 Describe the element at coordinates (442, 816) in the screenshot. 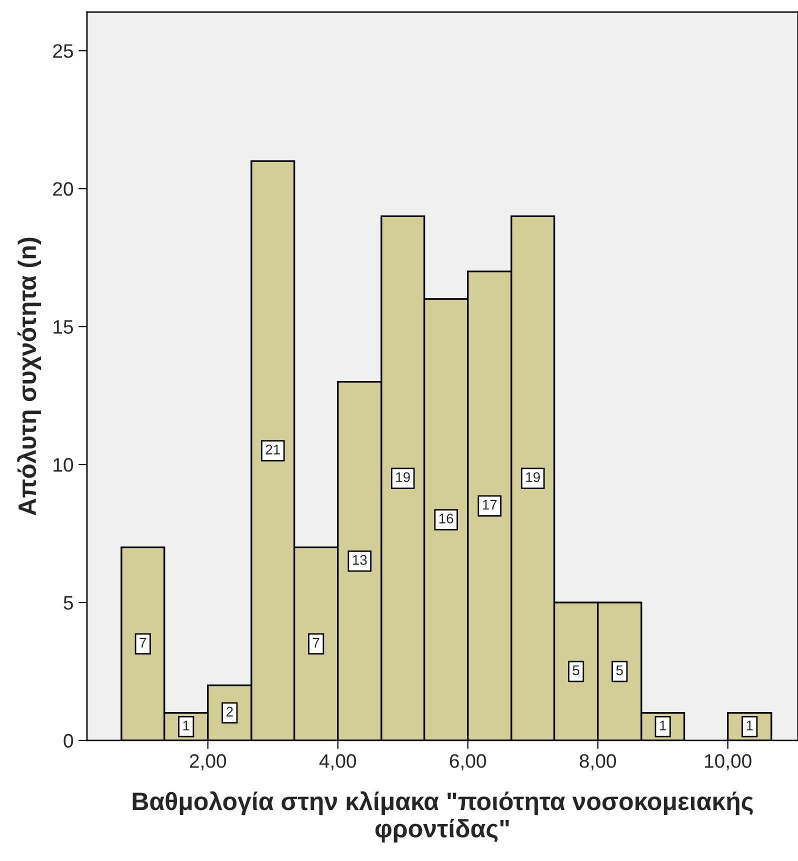

I see `x-axis-title: Βαθμολογία στην κλίμακα "ποιότητα νοσοκομειακής φροντίδας"` at that location.